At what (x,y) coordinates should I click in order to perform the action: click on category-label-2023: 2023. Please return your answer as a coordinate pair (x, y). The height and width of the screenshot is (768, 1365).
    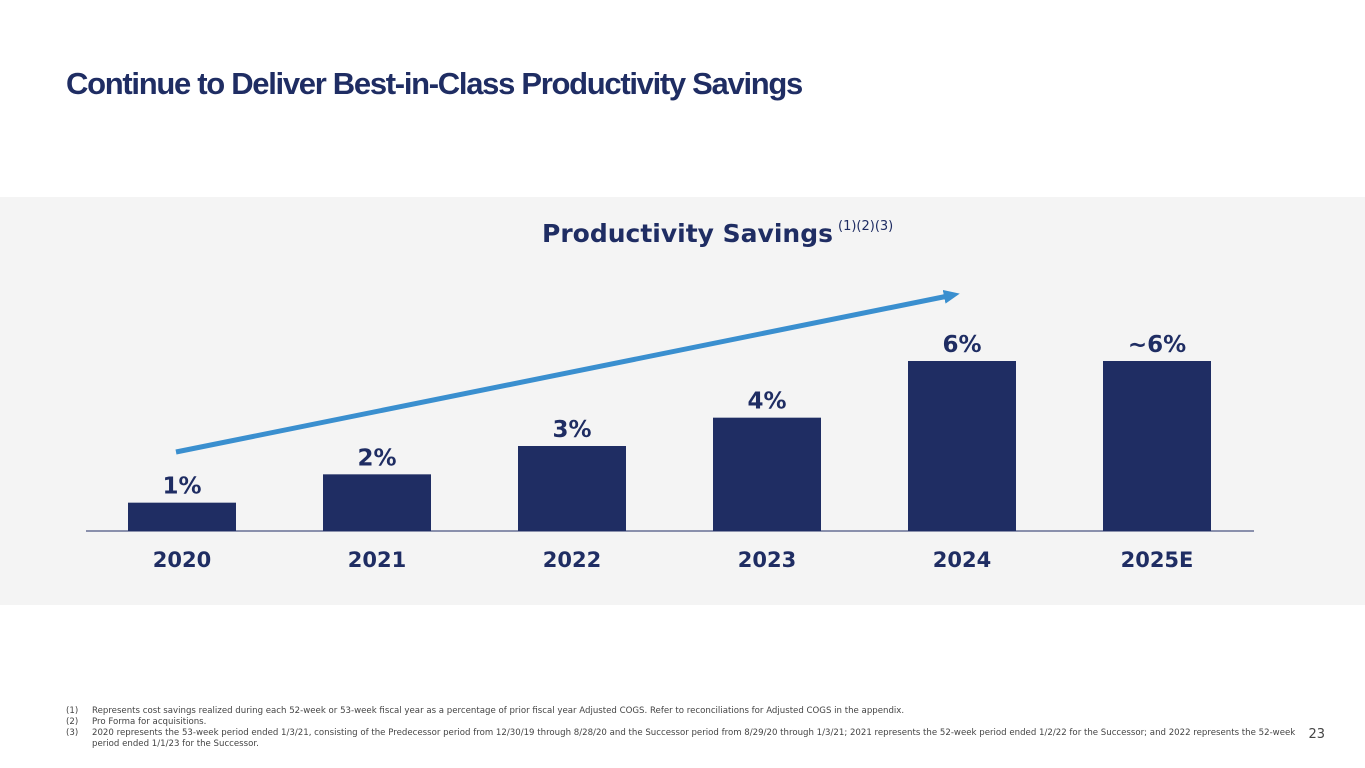
    Looking at the image, I should click on (767, 560).